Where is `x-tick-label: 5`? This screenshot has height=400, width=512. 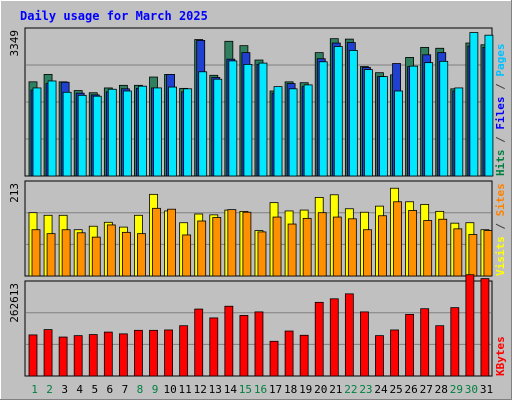 x-tick-label: 5 is located at coordinates (94, 389).